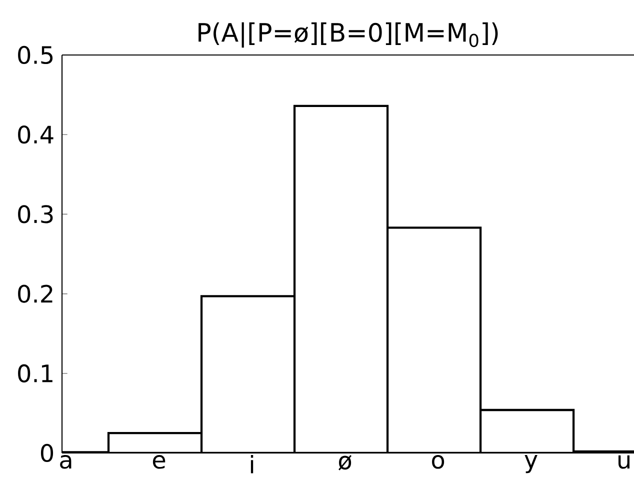 This screenshot has width=634, height=477. I want to click on y-tick-label: 0, so click(47, 453).